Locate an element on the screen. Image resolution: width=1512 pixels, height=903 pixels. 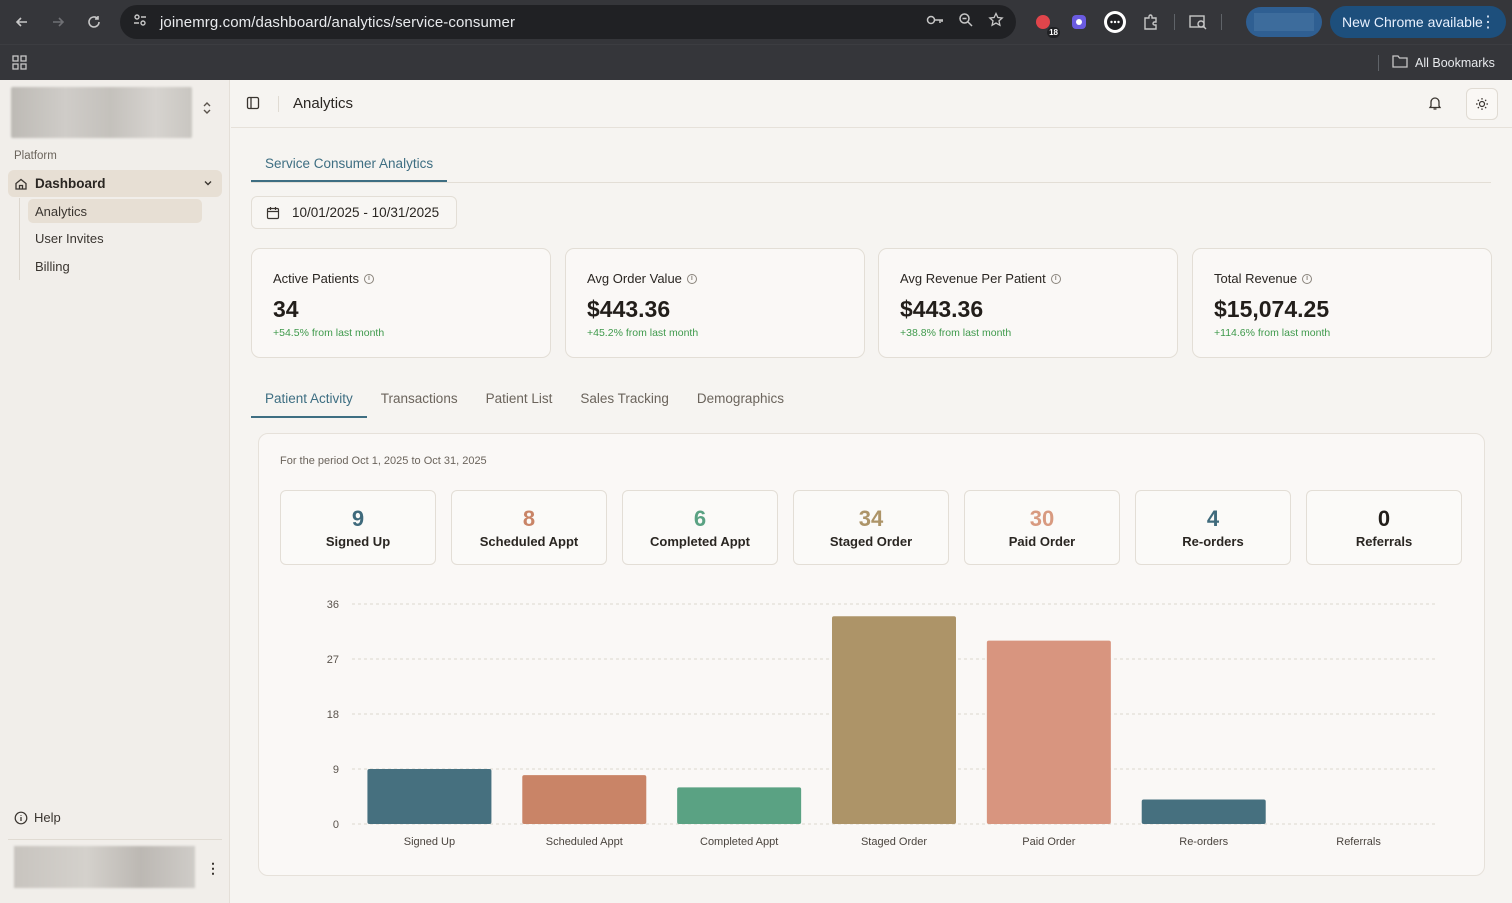
bar-staged-order is located at coordinates (894, 720).